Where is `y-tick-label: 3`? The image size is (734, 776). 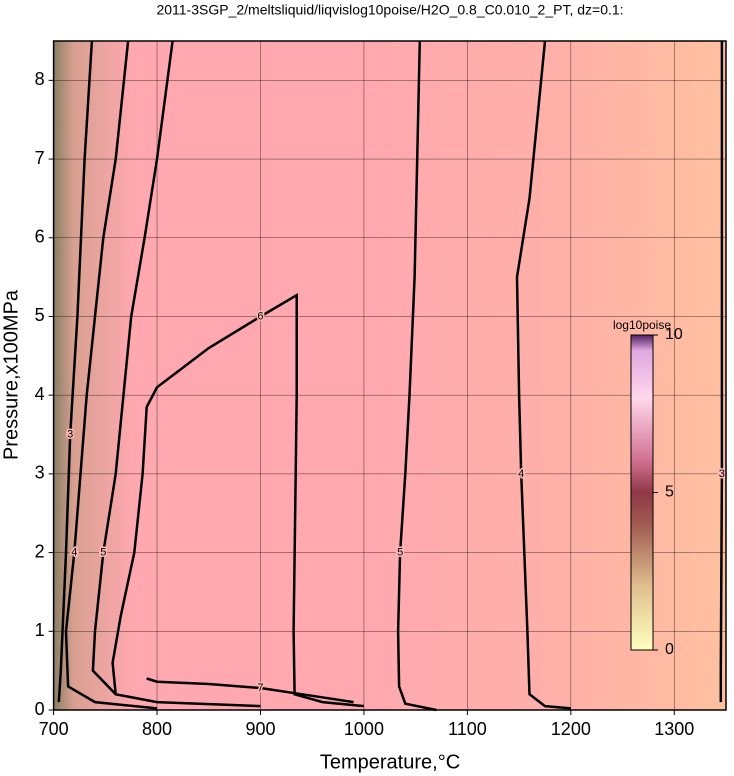 y-tick-label: 3 is located at coordinates (40, 473).